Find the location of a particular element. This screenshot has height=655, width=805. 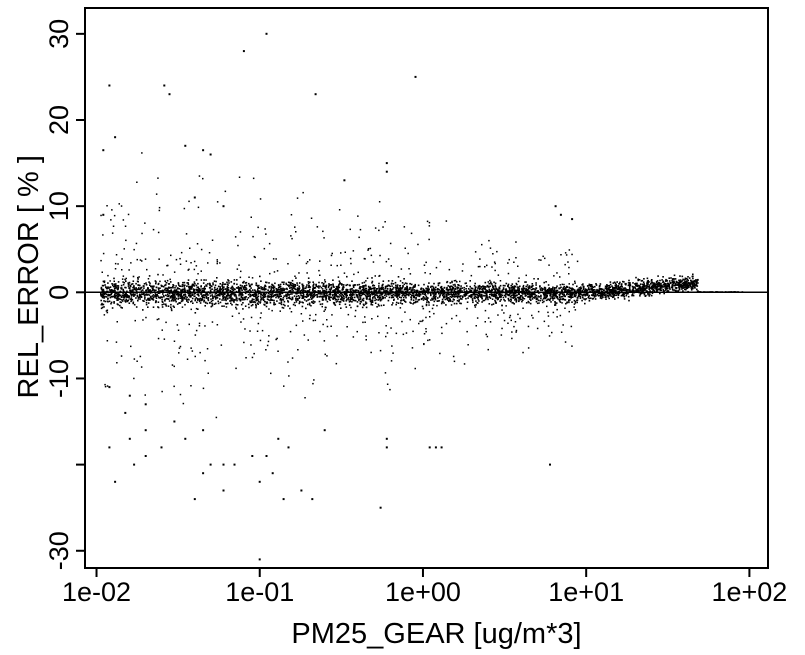

y-tick-label: -10 is located at coordinates (59, 378).